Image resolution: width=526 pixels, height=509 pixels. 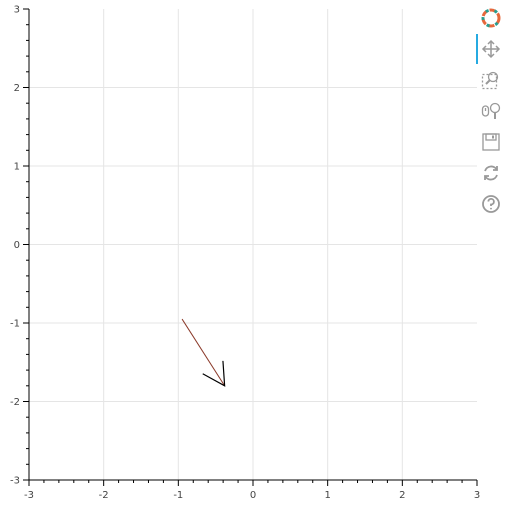 What do you see at coordinates (17, 167) in the screenshot?
I see `y-tick-label: 1` at bounding box center [17, 167].